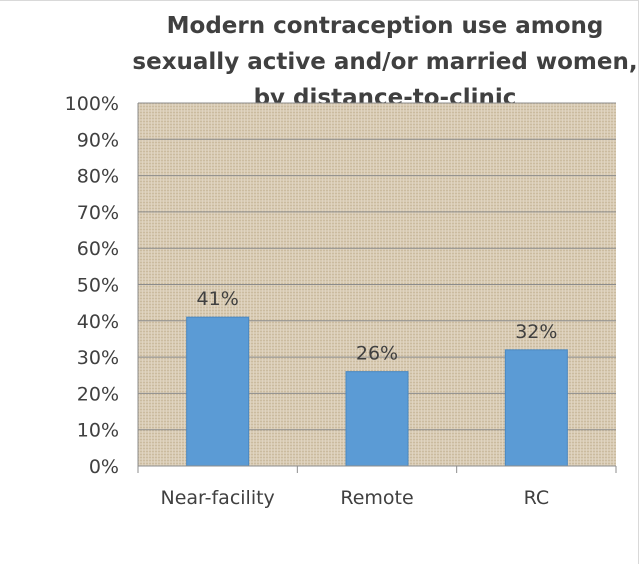 The width and height of the screenshot is (640, 565). I want to click on y-axis-tick-labels: 0% 10% 20% 30% 40% 50% 60% 70% 80% 90% 100%, so click(92, 285).